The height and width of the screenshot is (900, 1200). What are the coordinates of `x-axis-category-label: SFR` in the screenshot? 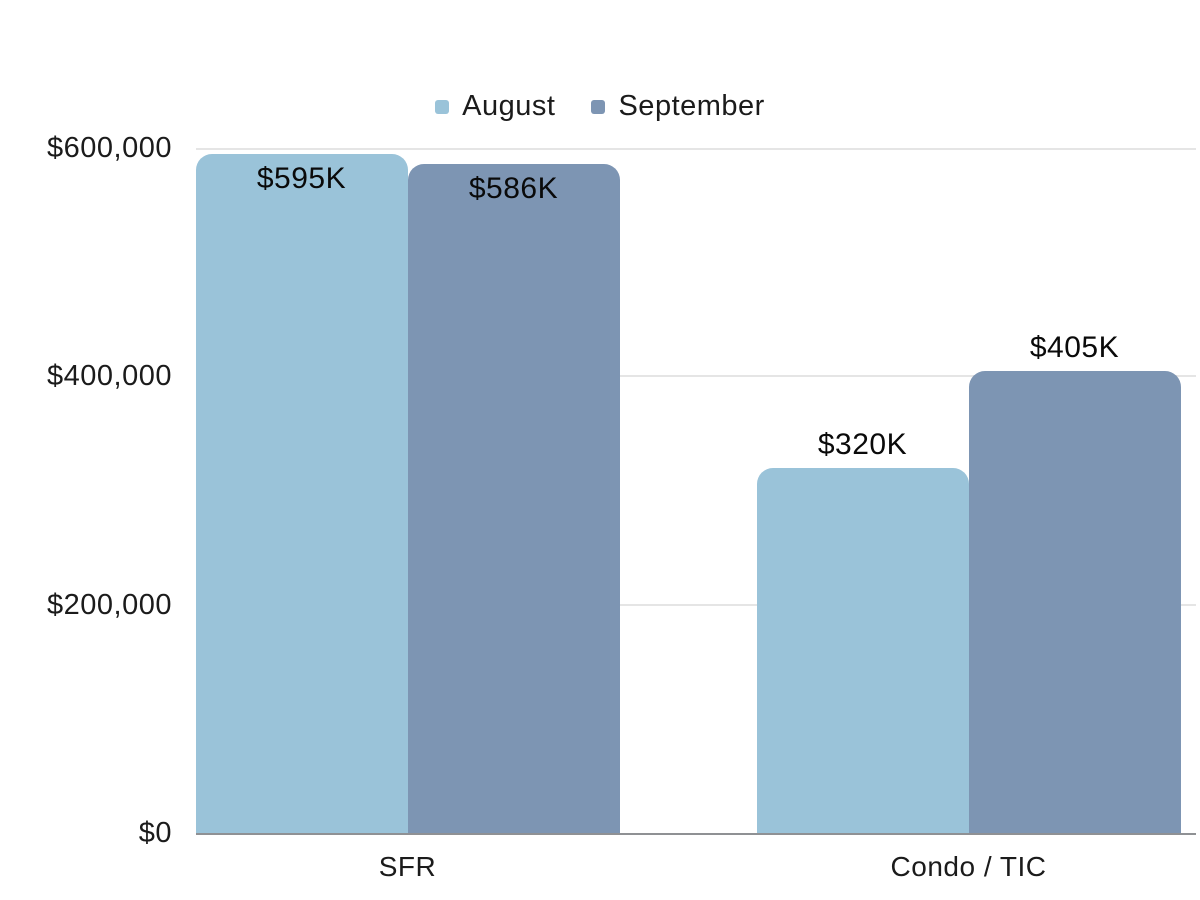 It's located at (407, 866).